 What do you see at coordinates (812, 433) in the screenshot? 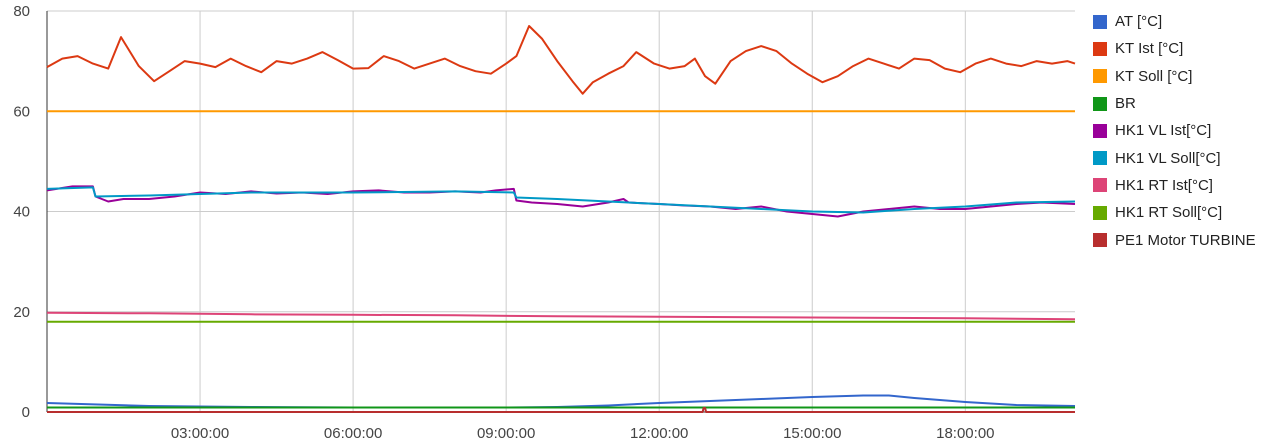
I see `x-tick-label: 15:00:00` at bounding box center [812, 433].